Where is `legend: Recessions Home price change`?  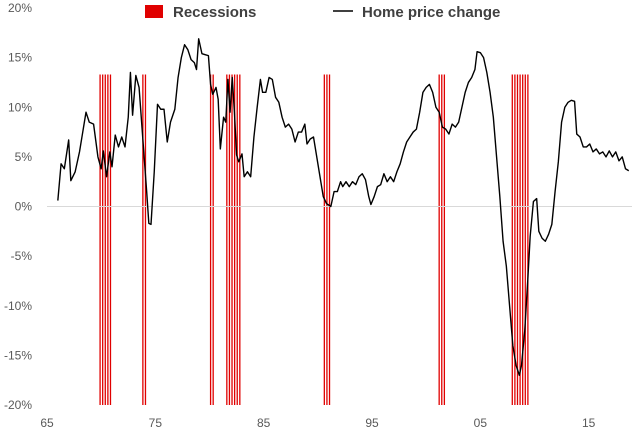
legend: Recessions Home price change is located at coordinates (322, 12).